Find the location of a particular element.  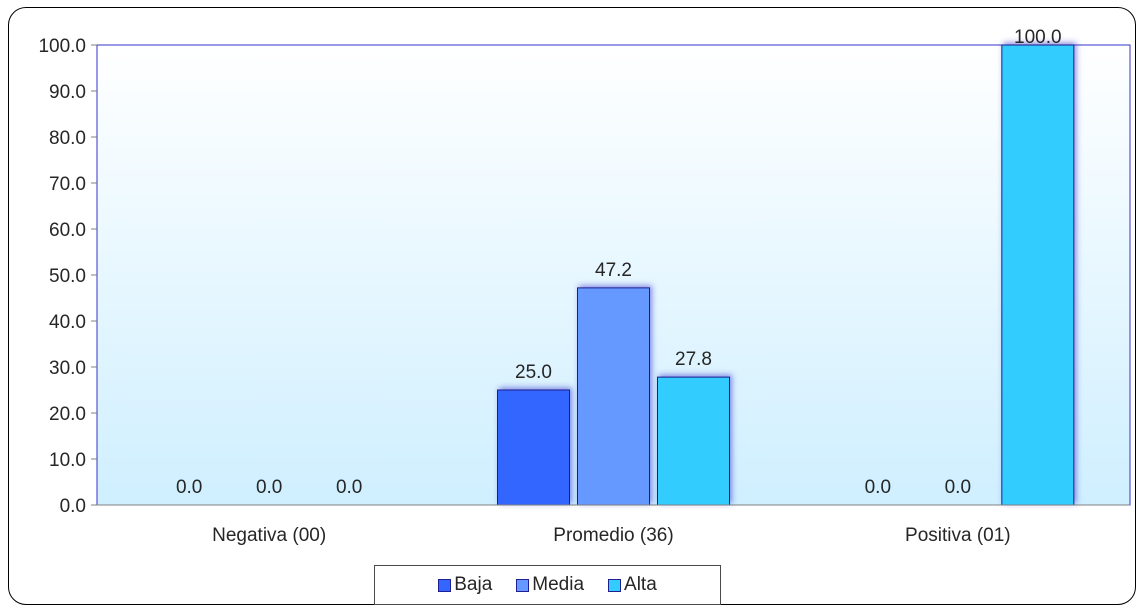

bar-baja is located at coordinates (533, 447).